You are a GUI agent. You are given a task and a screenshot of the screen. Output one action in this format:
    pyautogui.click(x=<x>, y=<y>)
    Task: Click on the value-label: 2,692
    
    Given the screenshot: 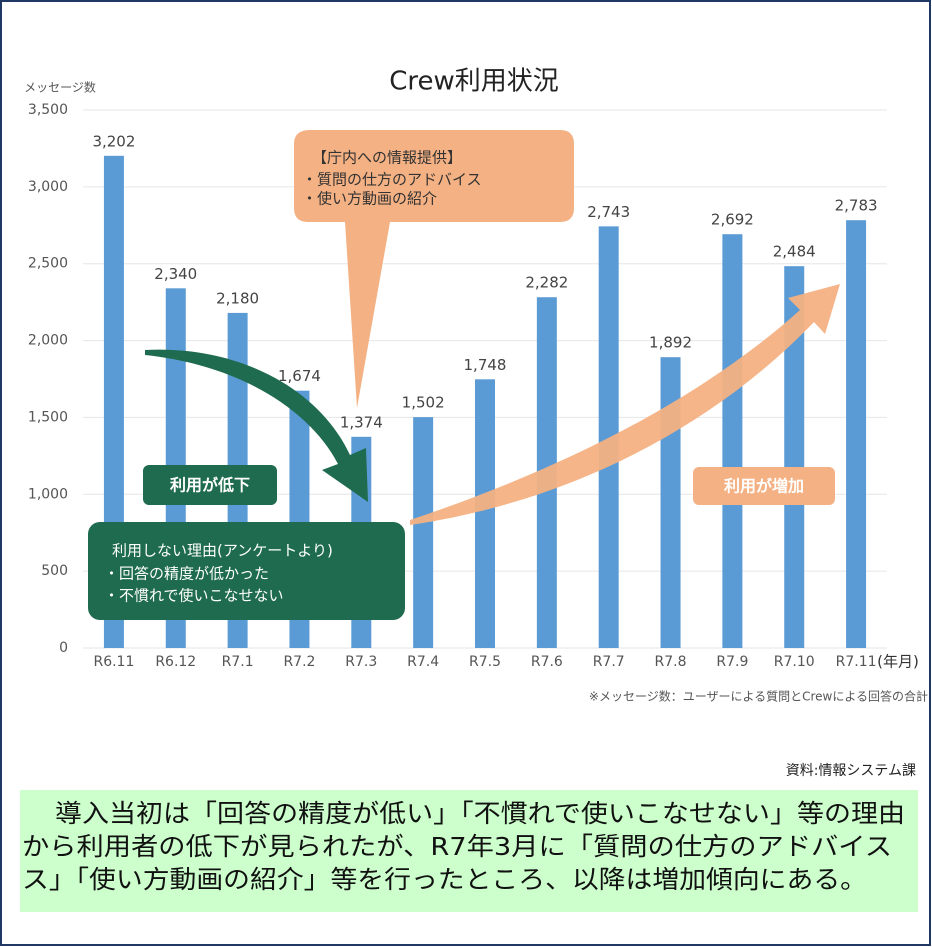 What is the action you would take?
    pyautogui.click(x=732, y=220)
    